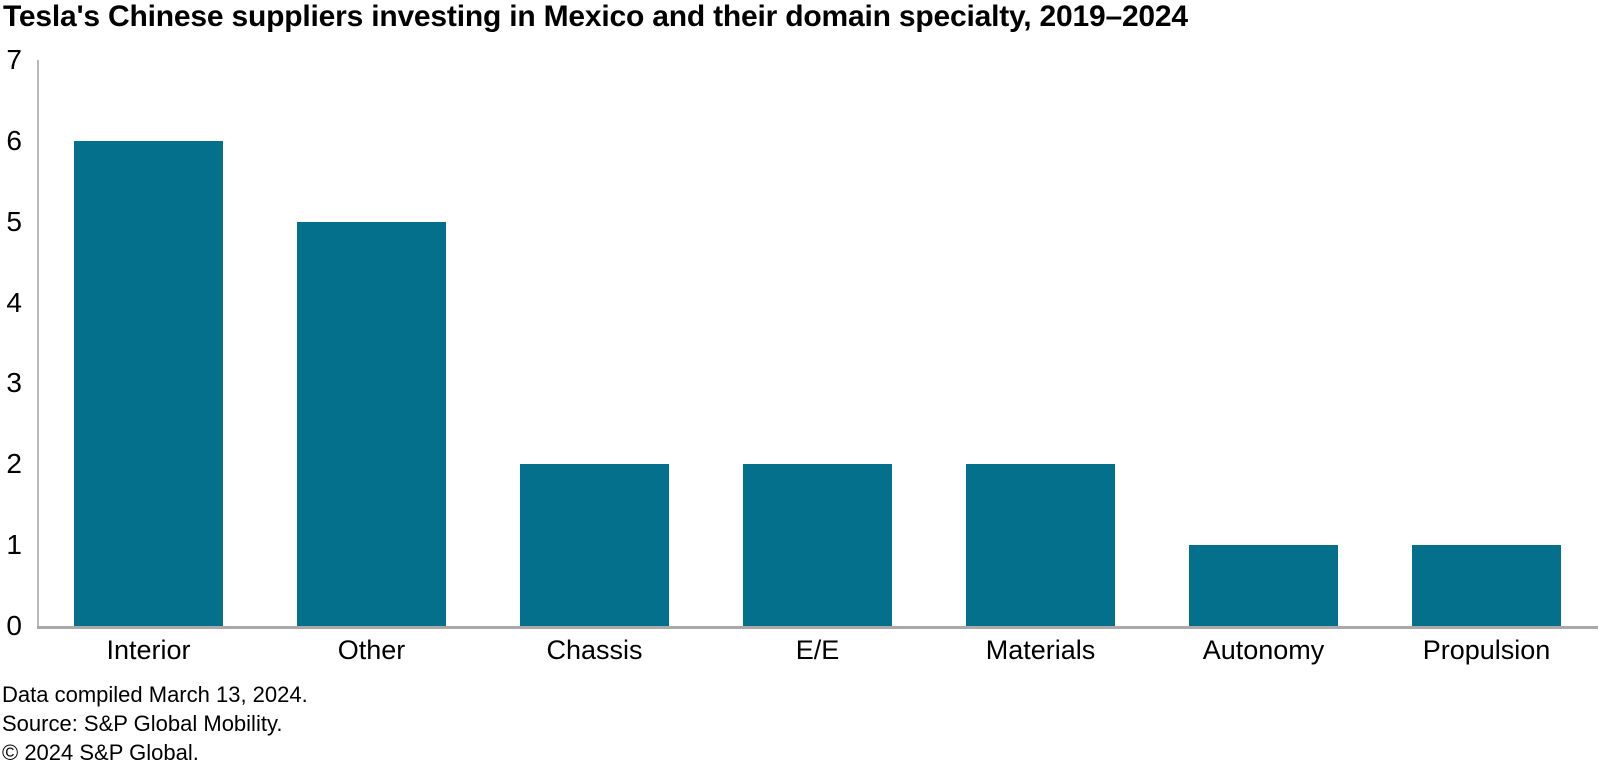 Image resolution: width=1600 pixels, height=770 pixels. Describe the element at coordinates (1486, 585) in the screenshot. I see `bar-propulsion` at that location.